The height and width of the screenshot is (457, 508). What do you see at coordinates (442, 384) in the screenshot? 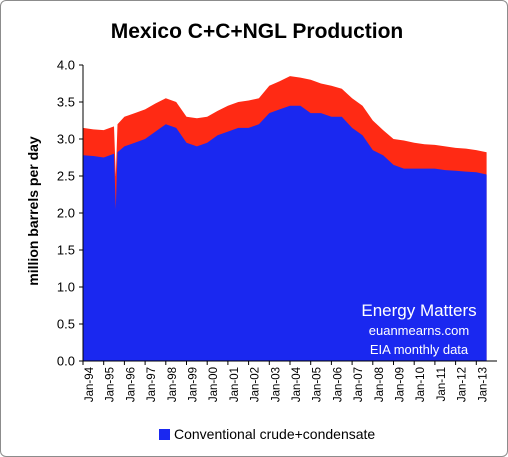
I see `x-tick-label: Jan-11` at bounding box center [442, 384].